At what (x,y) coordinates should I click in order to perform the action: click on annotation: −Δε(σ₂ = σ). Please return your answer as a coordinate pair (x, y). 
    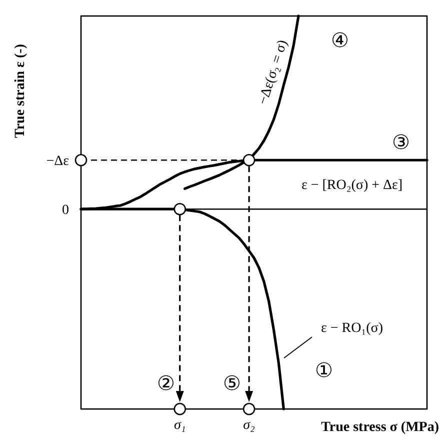
    Looking at the image, I should click on (273, 72).